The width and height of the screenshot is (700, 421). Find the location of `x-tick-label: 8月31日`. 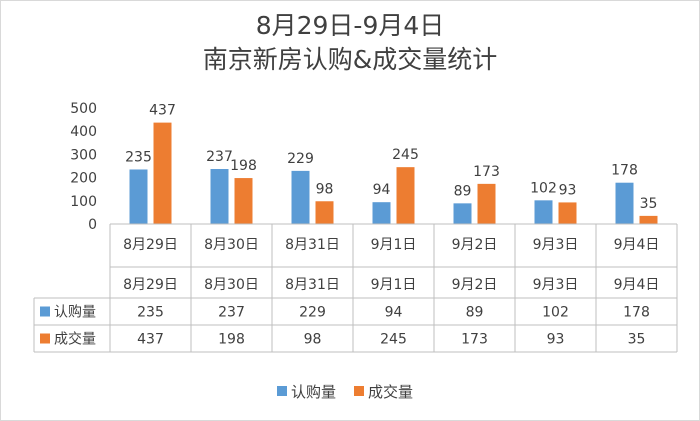

x-tick-label: 8月31日 is located at coordinates (312, 245).